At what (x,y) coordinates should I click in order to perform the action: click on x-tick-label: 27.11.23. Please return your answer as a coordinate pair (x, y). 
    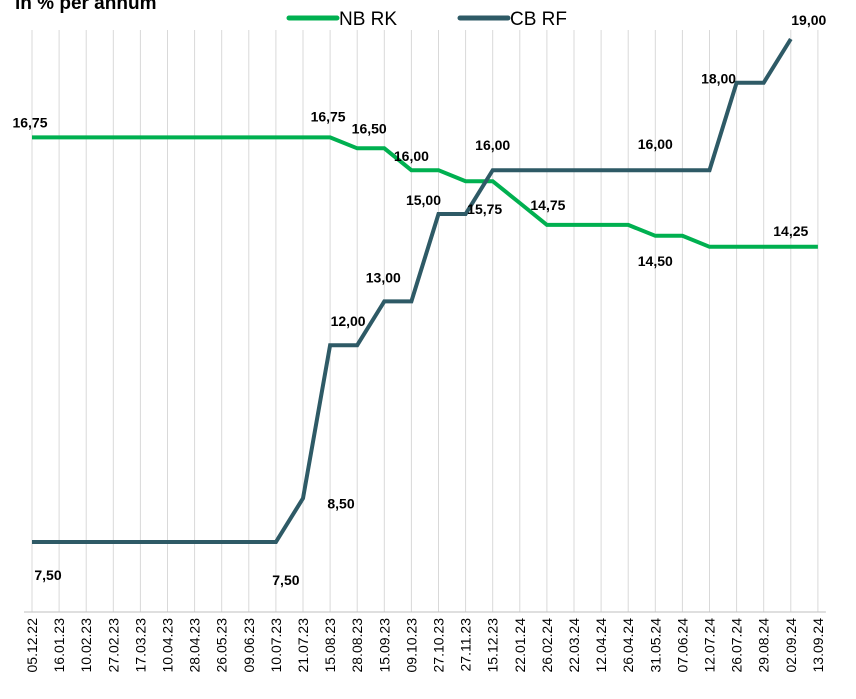
    Looking at the image, I should click on (466, 645).